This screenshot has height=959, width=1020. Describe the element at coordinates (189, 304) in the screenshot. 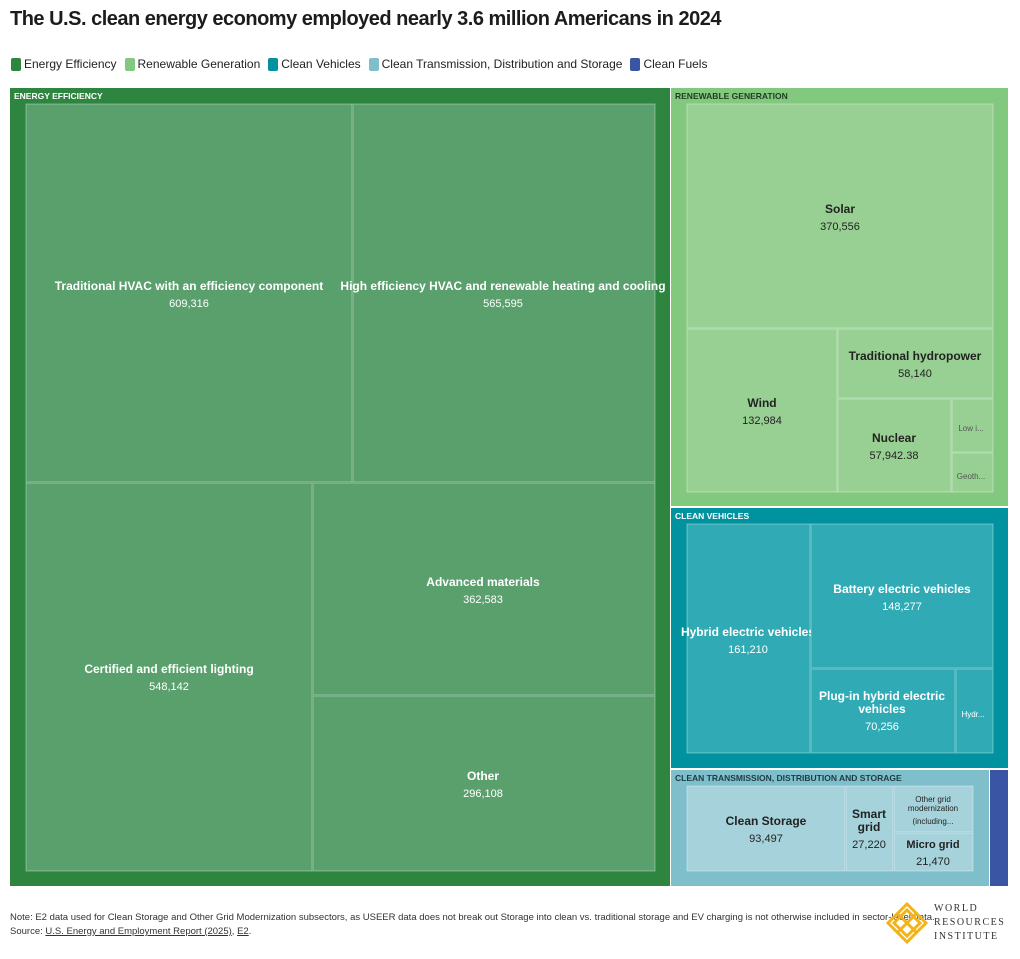

I see `cell-value: 609,316` at that location.